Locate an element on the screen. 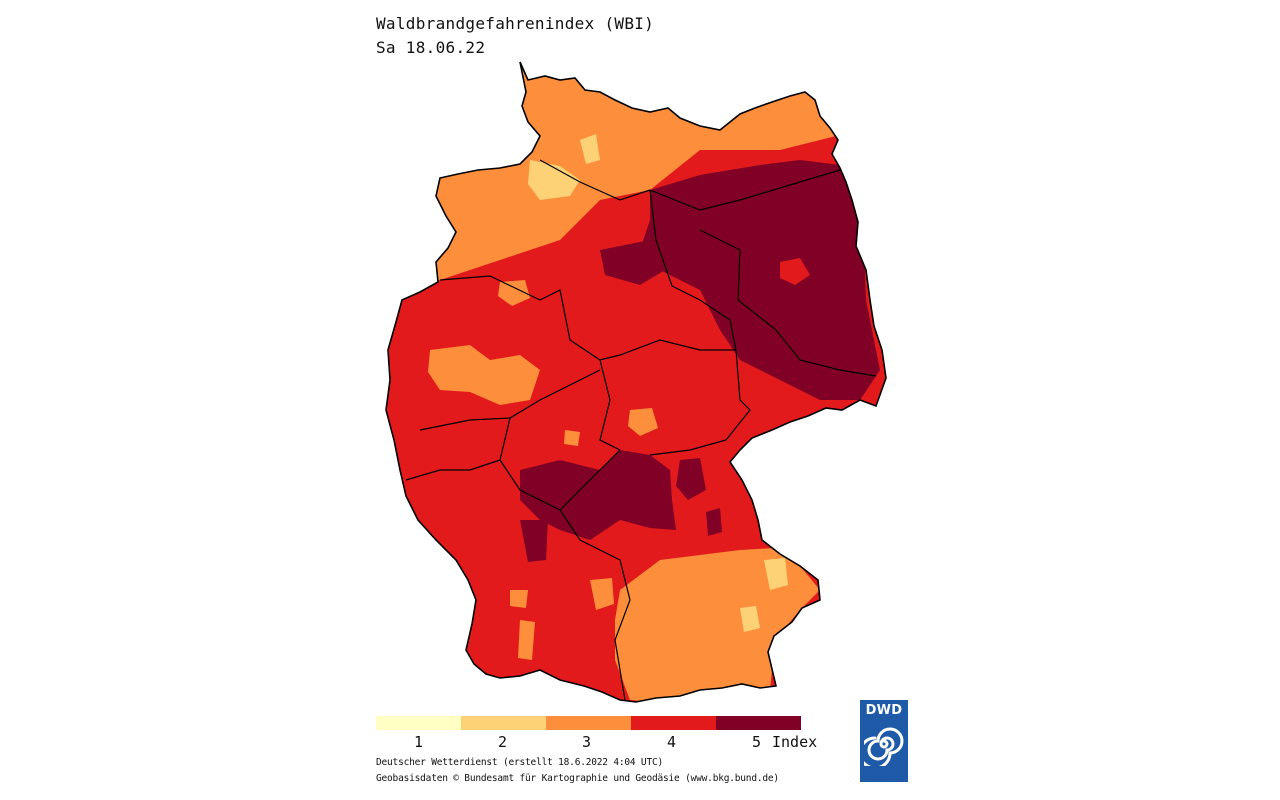 This screenshot has width=1280, height=800. wbi-zone-5-oberpfalz is located at coordinates (691, 479).